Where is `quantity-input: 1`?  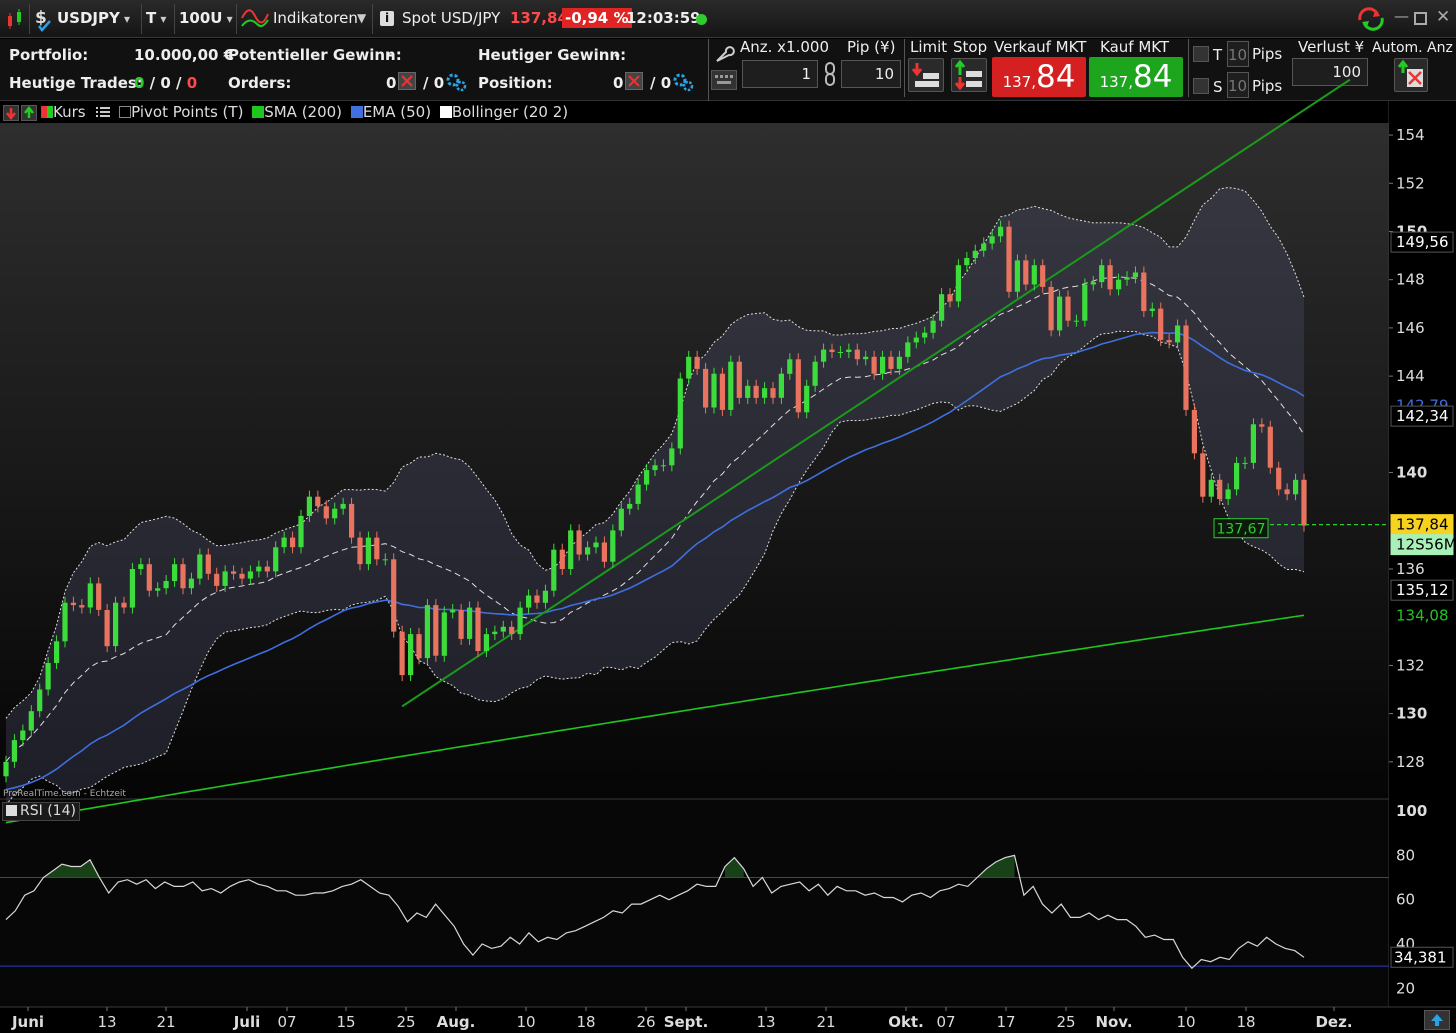 quantity-input: 1 is located at coordinates (780, 74).